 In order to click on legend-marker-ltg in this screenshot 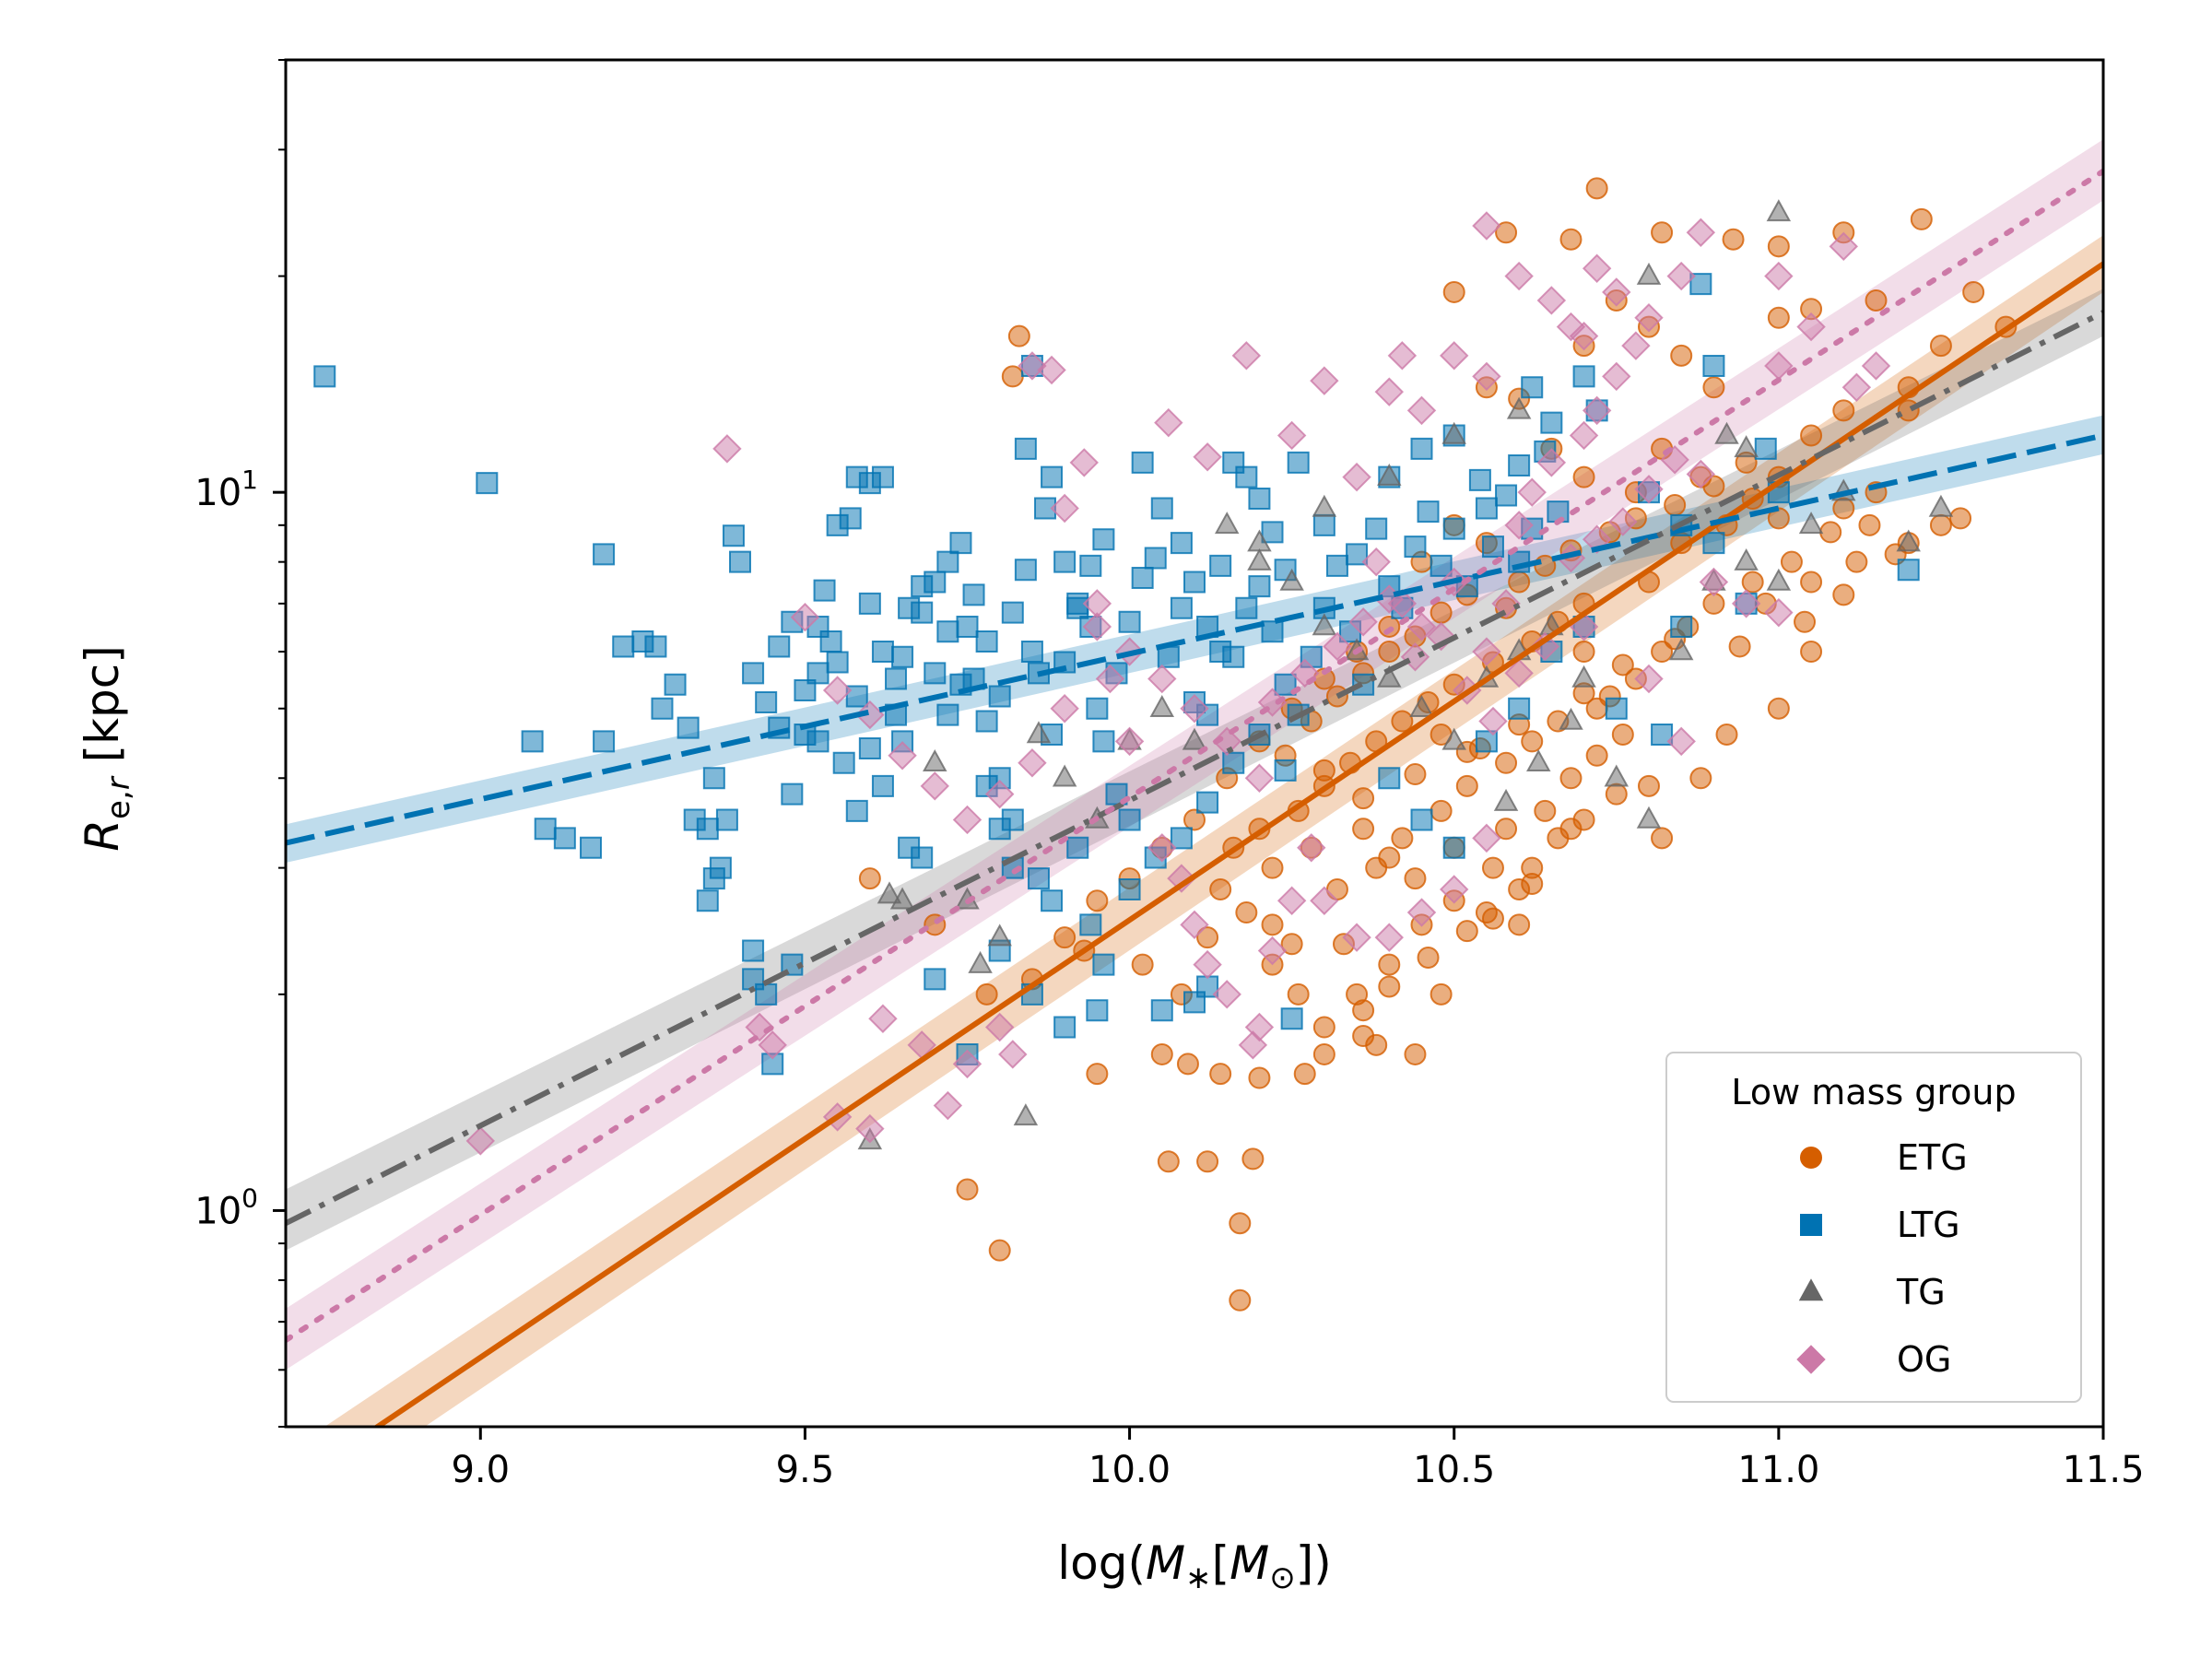, I will do `click(1811, 1225)`.